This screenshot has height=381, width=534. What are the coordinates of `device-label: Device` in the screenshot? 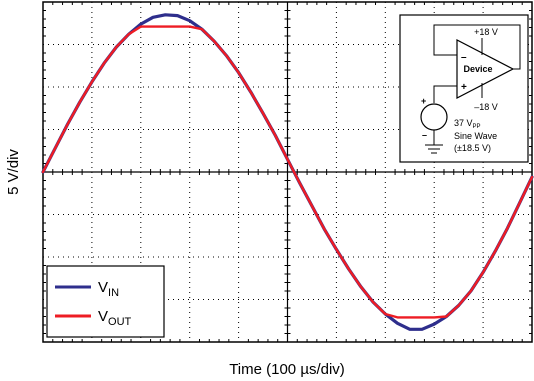 It's located at (477, 69).